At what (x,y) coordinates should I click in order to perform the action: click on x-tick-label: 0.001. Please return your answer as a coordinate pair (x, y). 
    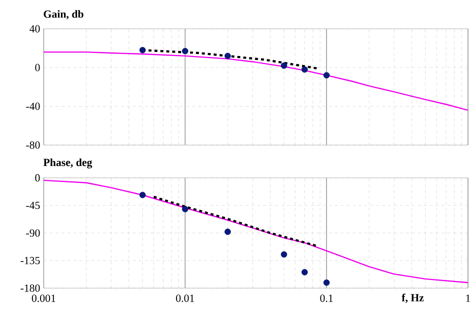
    Looking at the image, I should click on (44, 298).